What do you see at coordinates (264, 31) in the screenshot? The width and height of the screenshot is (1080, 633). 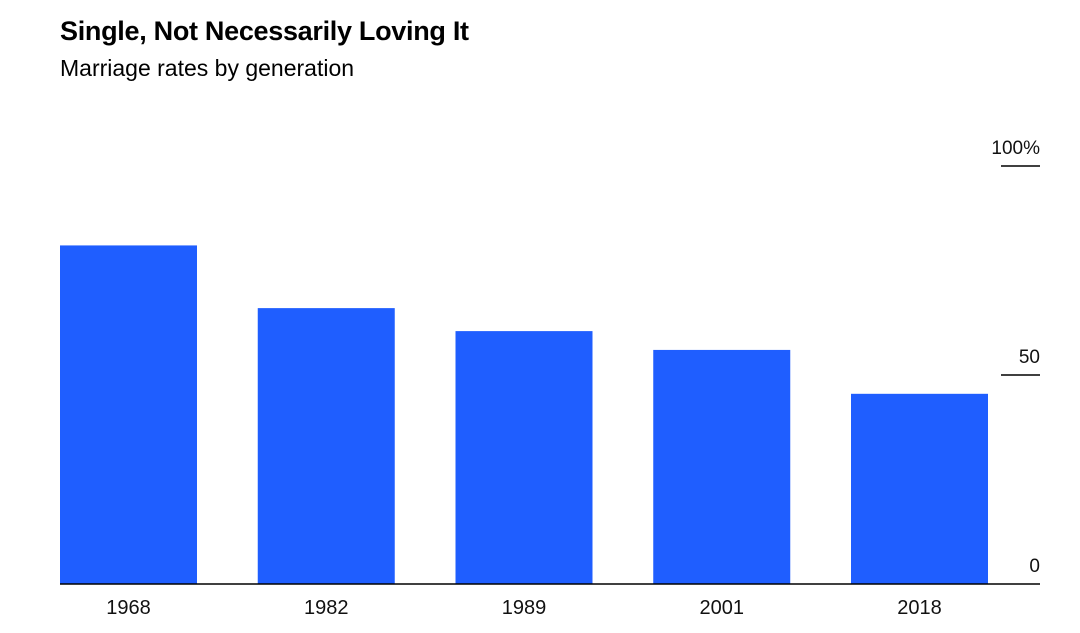 I see `chart-title: Single, Not Necessarily Loving It` at bounding box center [264, 31].